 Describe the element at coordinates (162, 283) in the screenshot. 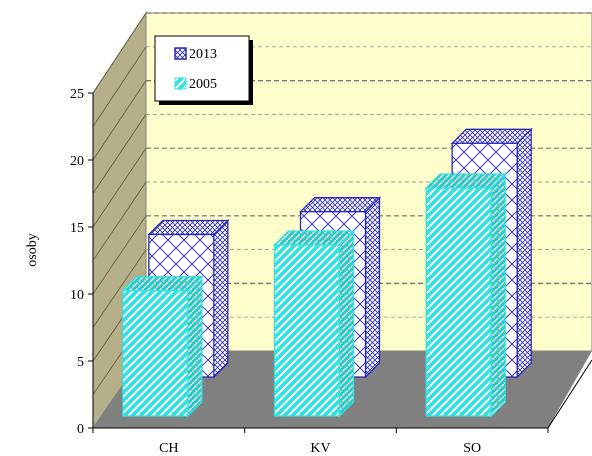

I see `bar-2005-ch-top` at that location.